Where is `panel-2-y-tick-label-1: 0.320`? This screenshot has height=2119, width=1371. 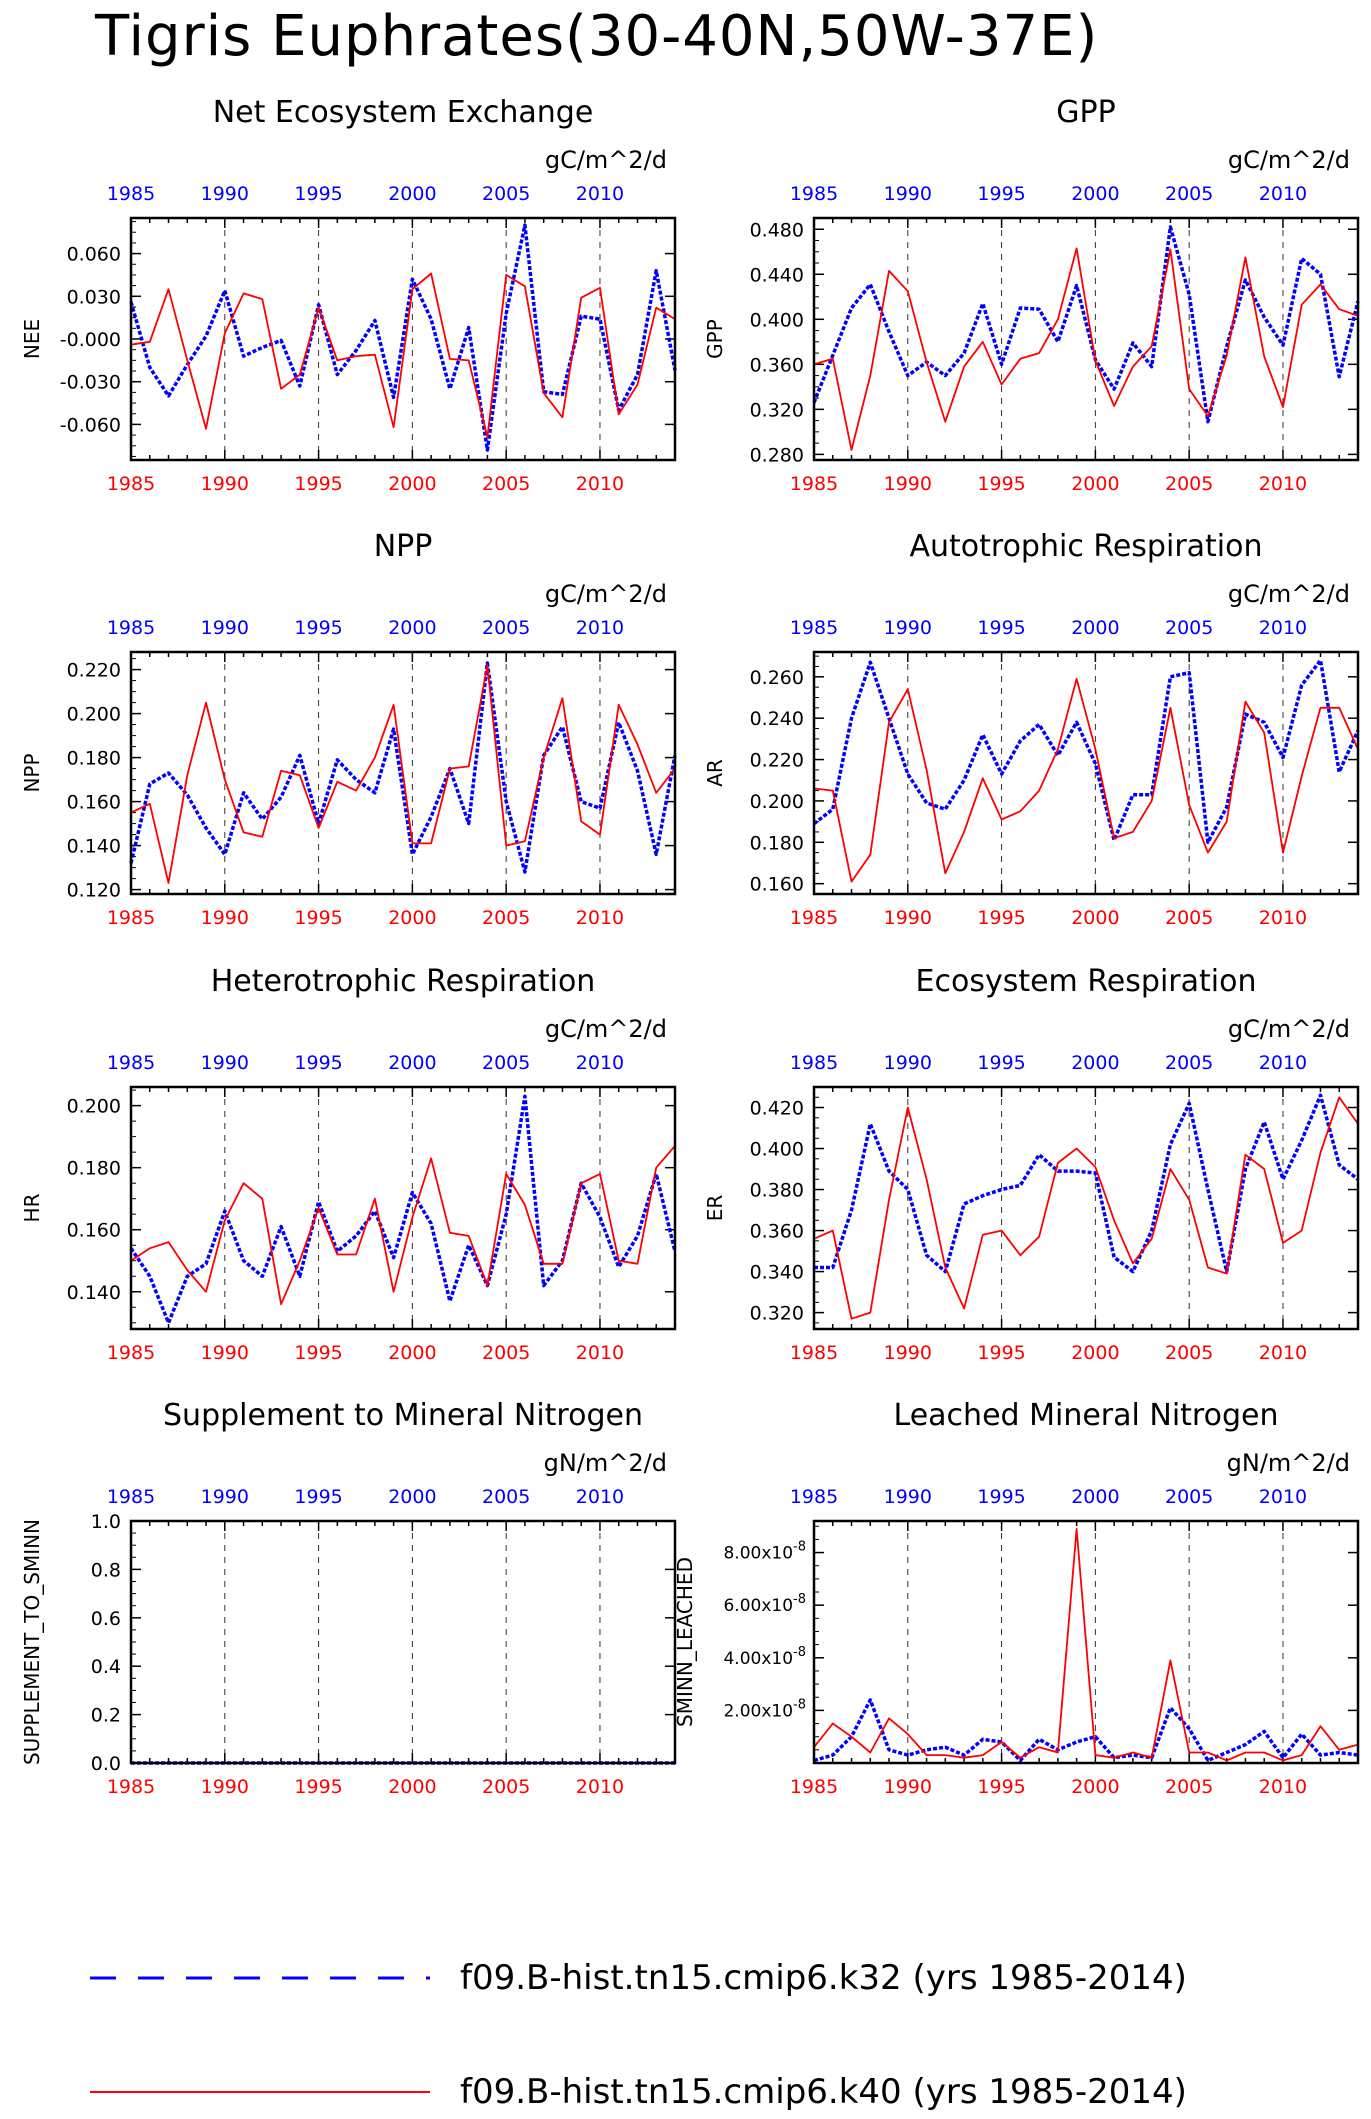 panel-2-y-tick-label-1: 0.320 is located at coordinates (777, 410).